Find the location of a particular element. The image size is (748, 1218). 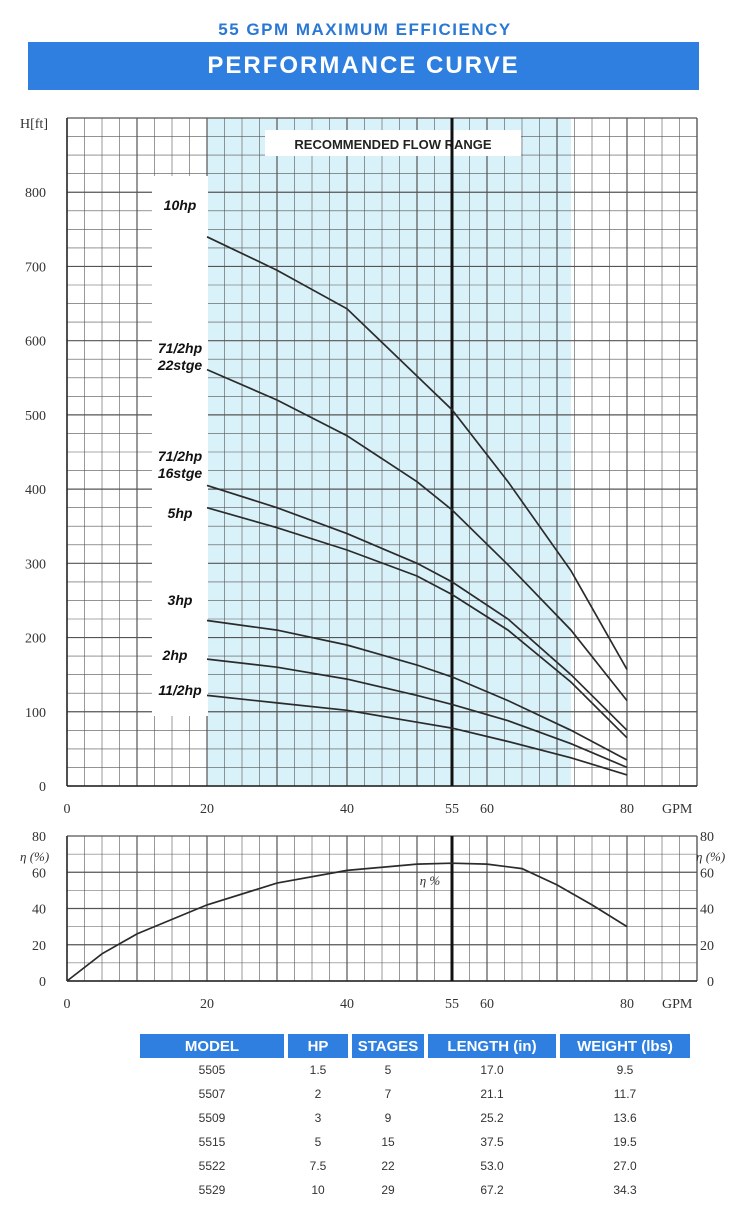

eff-x-tick-label: 80 is located at coordinates (627, 1004).